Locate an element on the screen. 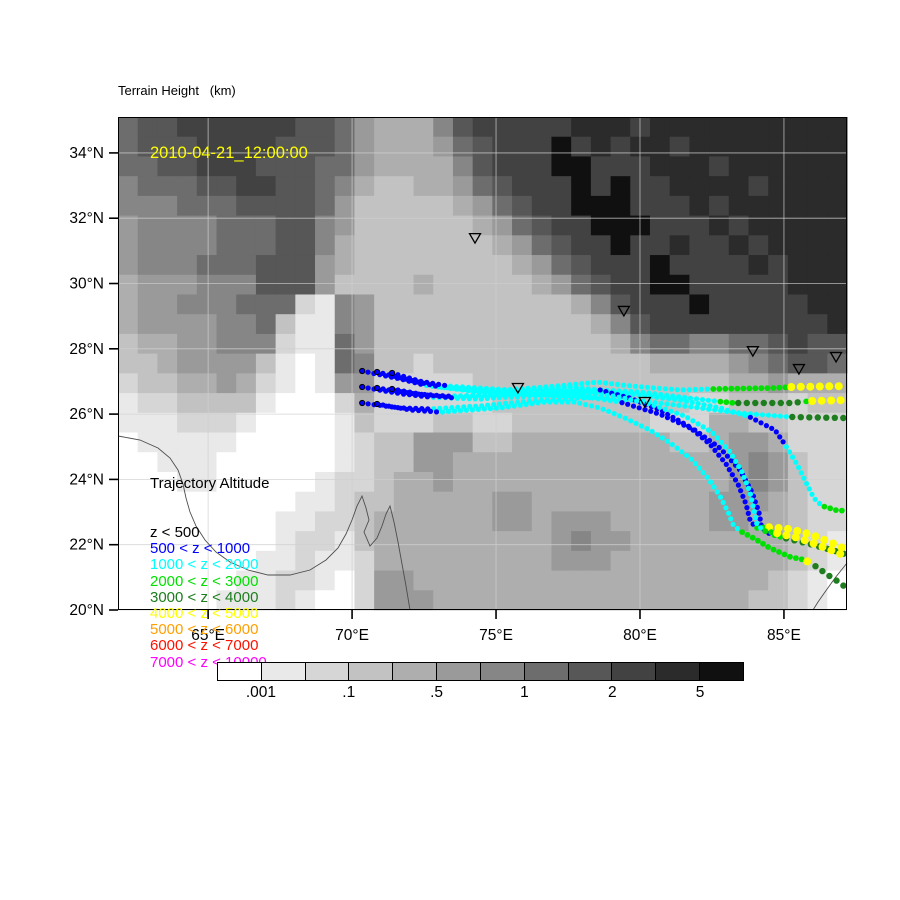 The width and height of the screenshot is (900, 900). x-tick-label: 70°E is located at coordinates (352, 635).